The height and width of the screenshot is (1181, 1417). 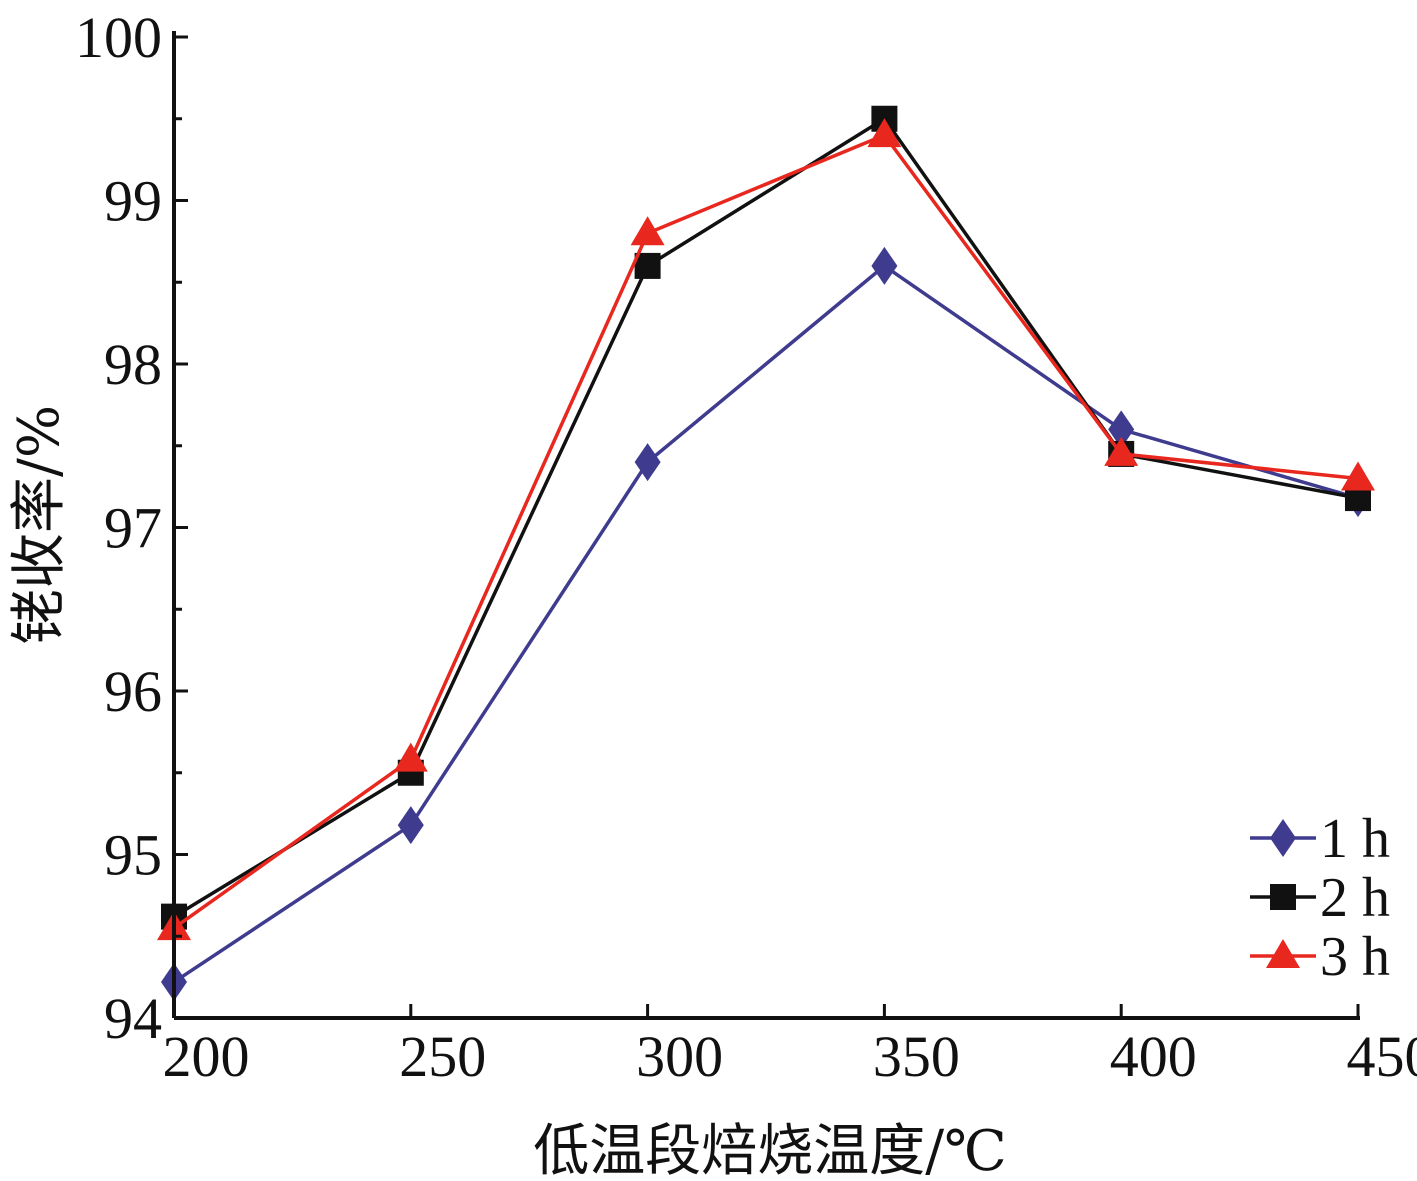 What do you see at coordinates (133, 201) in the screenshot?
I see `y-tick-label: 99` at bounding box center [133, 201].